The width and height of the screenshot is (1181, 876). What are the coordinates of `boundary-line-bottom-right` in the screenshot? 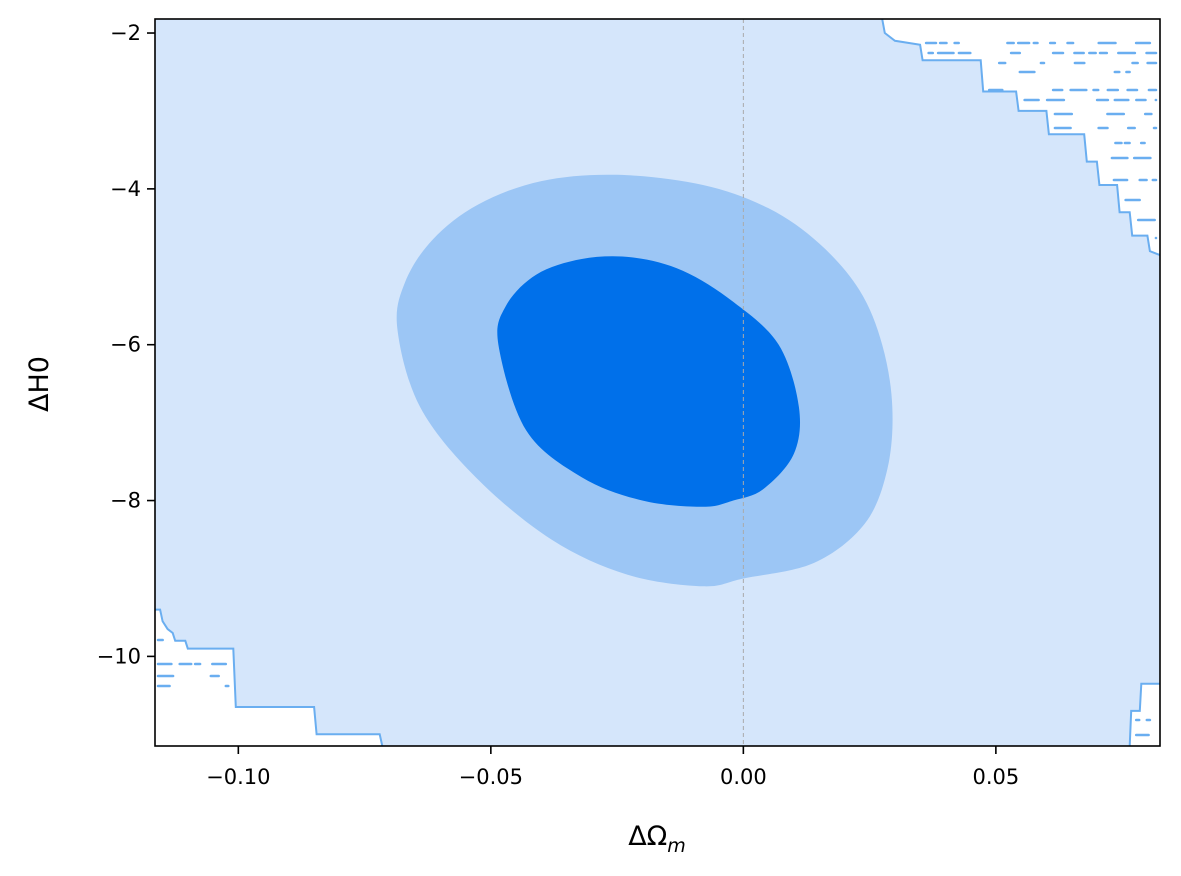 It's located at (1144, 714).